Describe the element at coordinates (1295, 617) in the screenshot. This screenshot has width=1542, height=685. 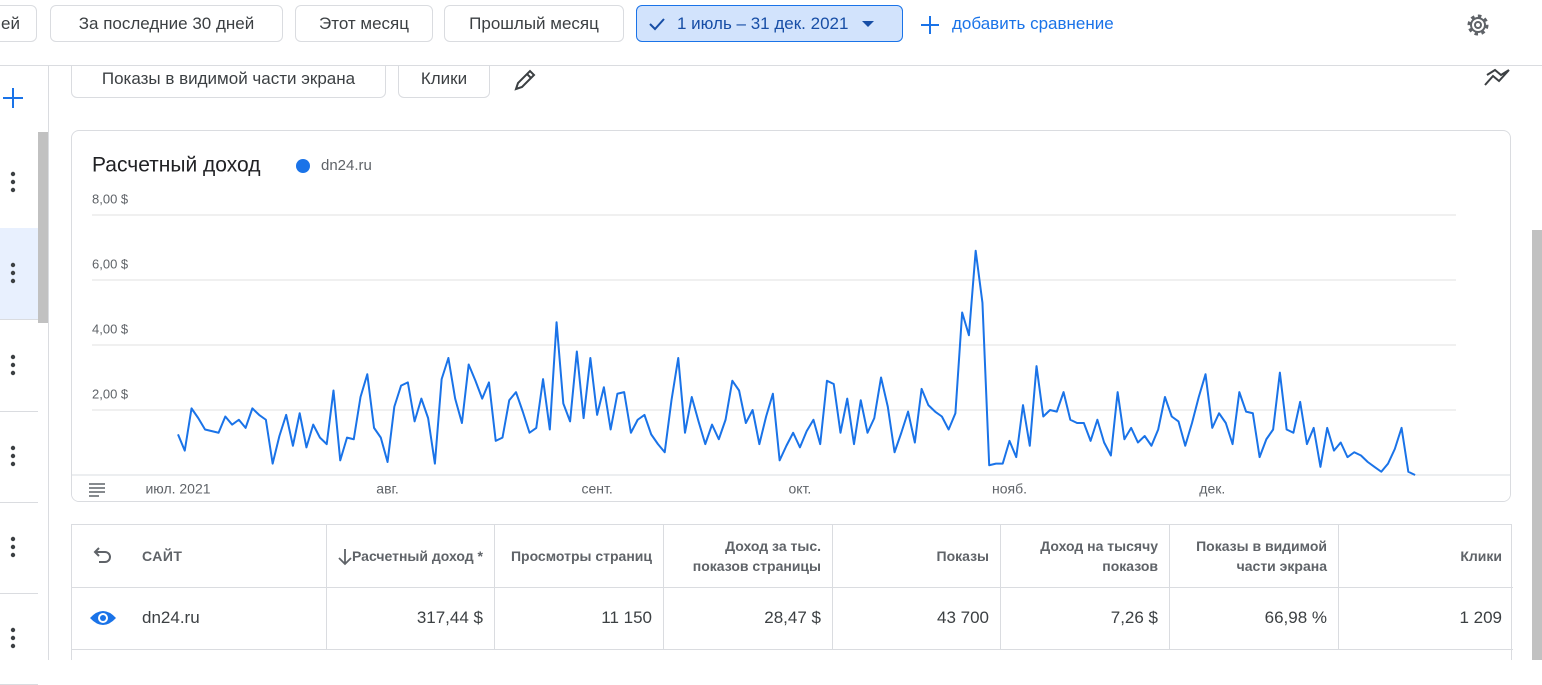
I see `table-cell: 66,98 %` at that location.